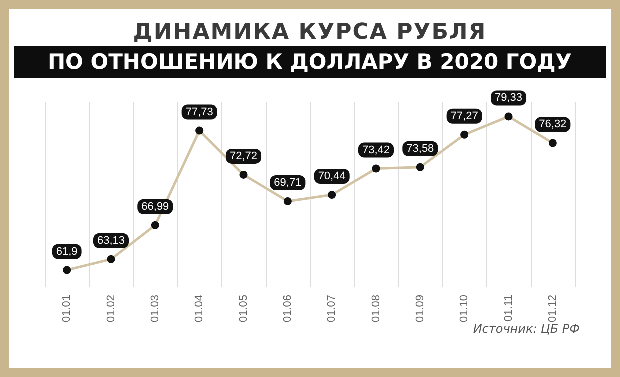 This screenshot has width=620, height=377. I want to click on data-label: 79,33, so click(508, 98).